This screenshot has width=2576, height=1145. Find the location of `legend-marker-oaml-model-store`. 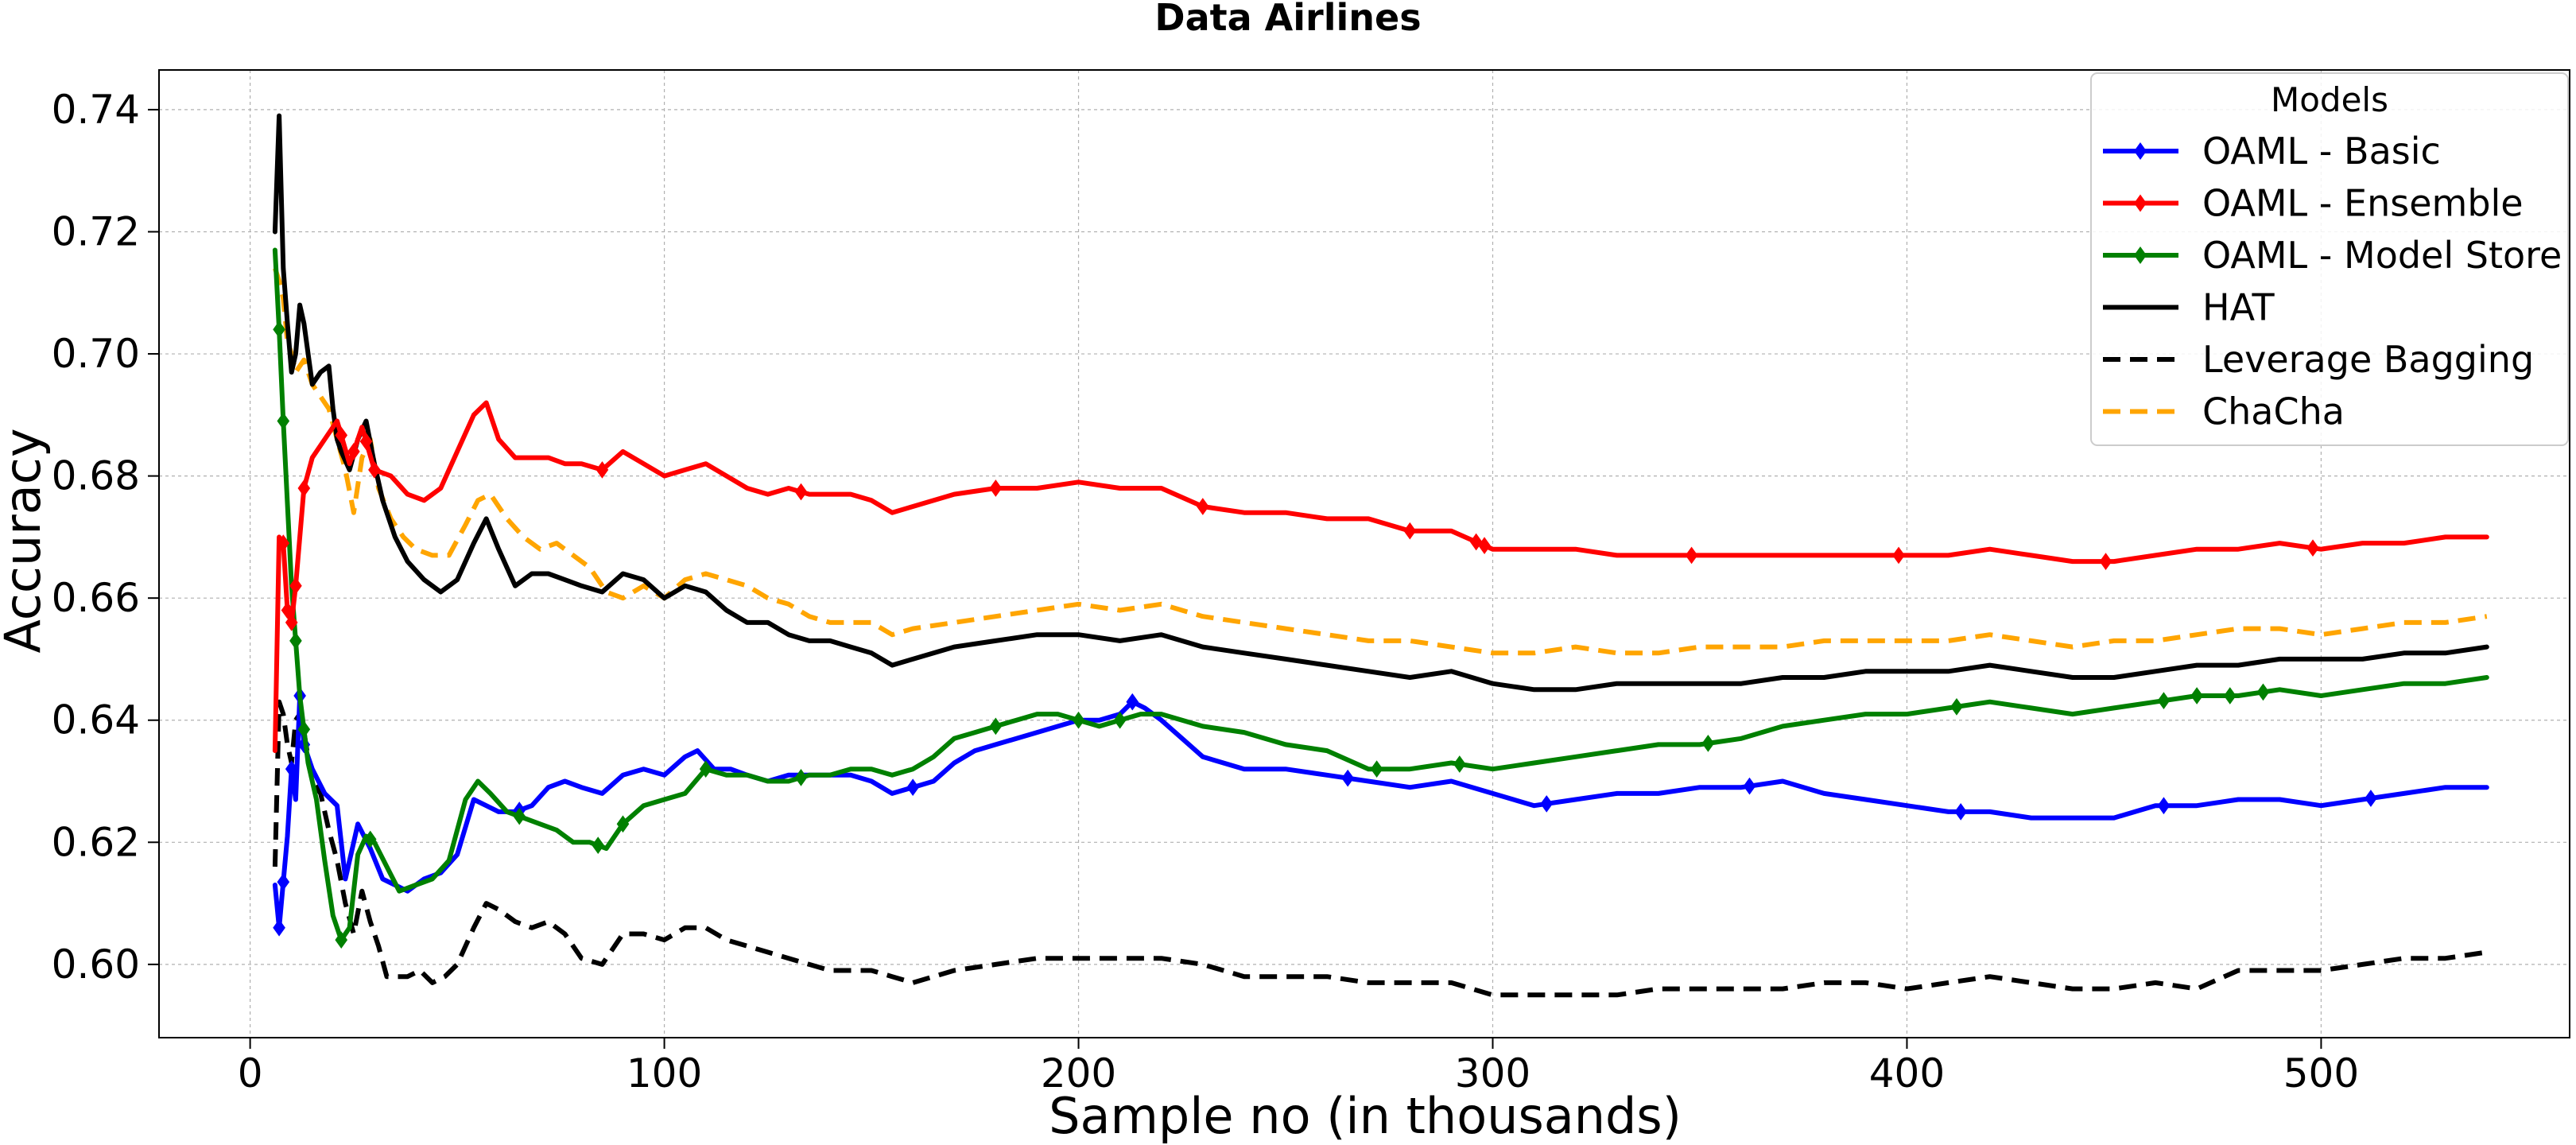

legend-marker-oaml-model-store is located at coordinates (2140, 255).